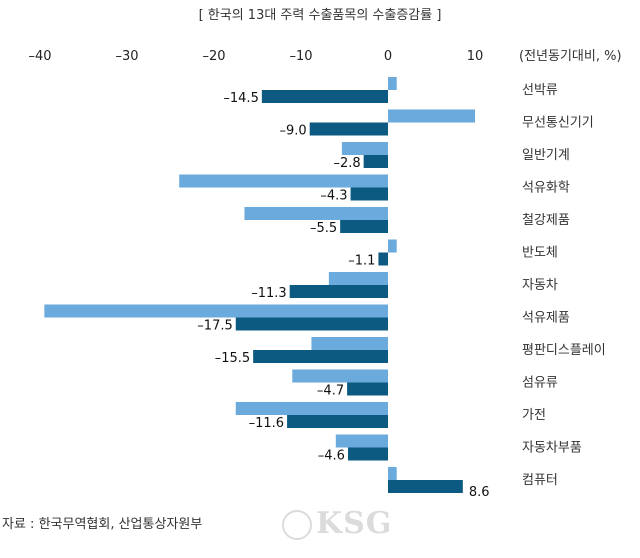  Describe the element at coordinates (546, 155) in the screenshot. I see `category-label: 일반기계` at that location.